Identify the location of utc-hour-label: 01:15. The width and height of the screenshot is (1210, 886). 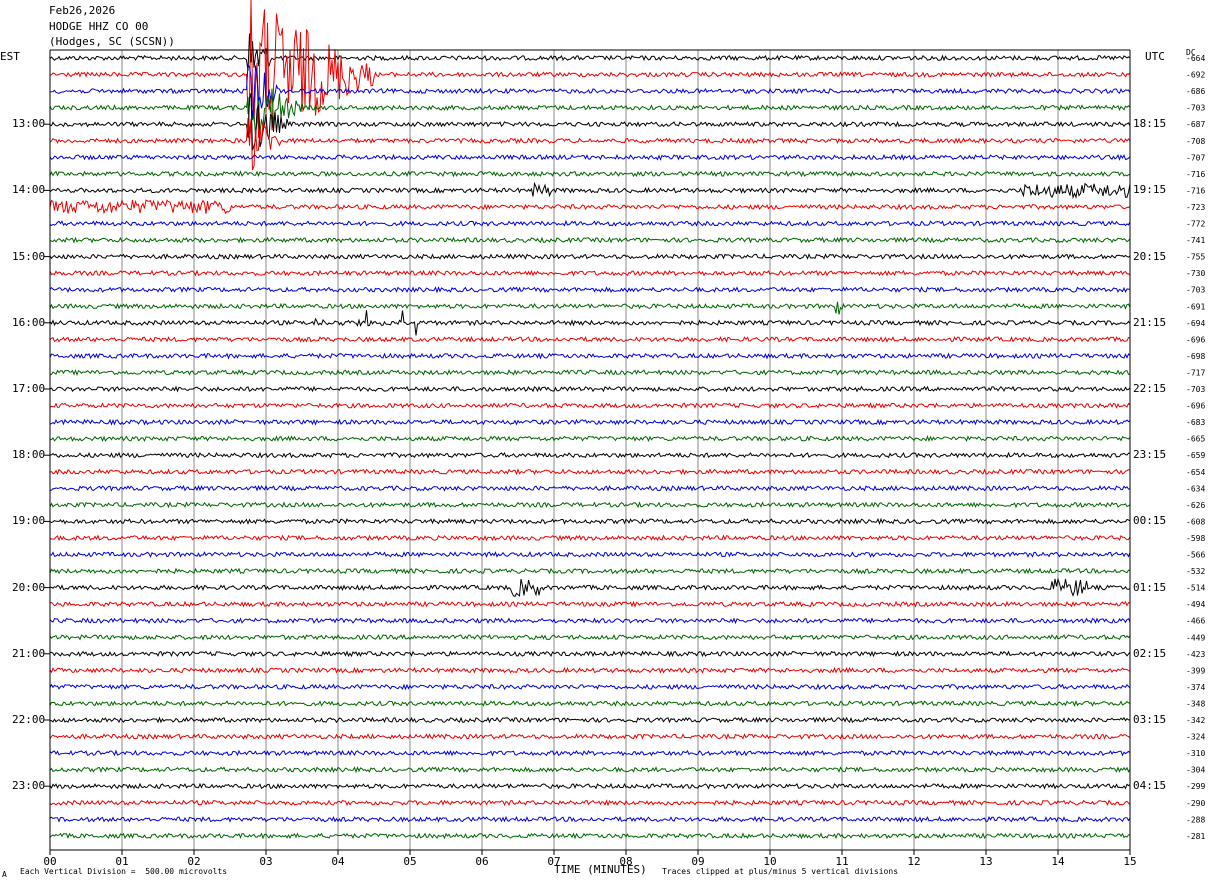
(1150, 587).